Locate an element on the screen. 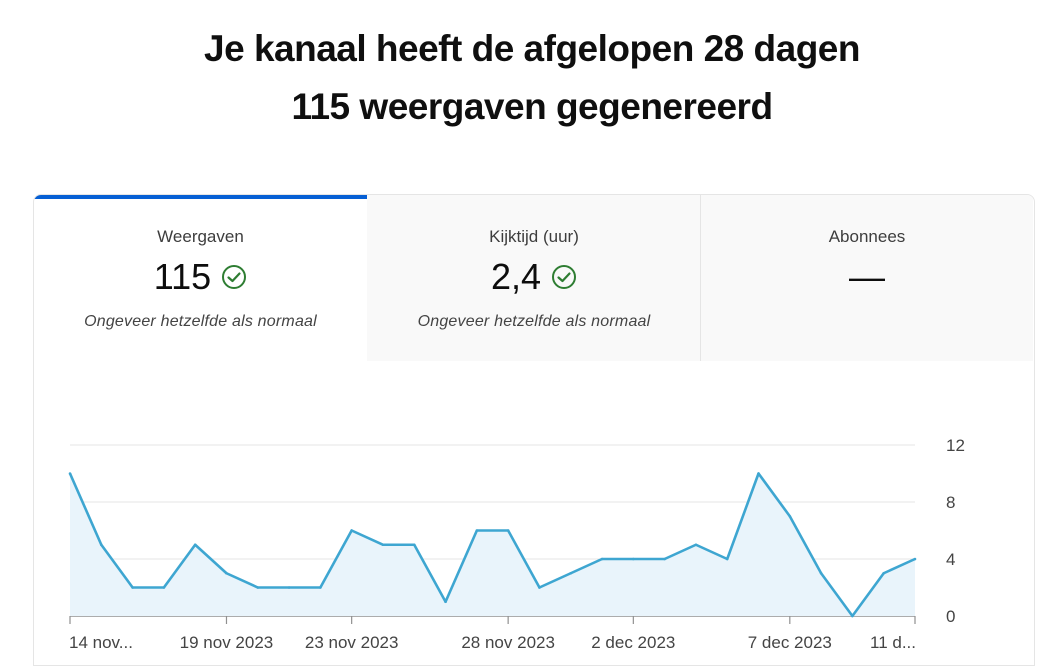 Image resolution: width=1051 pixels, height=666 pixels. y-tick-label: 4 is located at coordinates (950, 559).